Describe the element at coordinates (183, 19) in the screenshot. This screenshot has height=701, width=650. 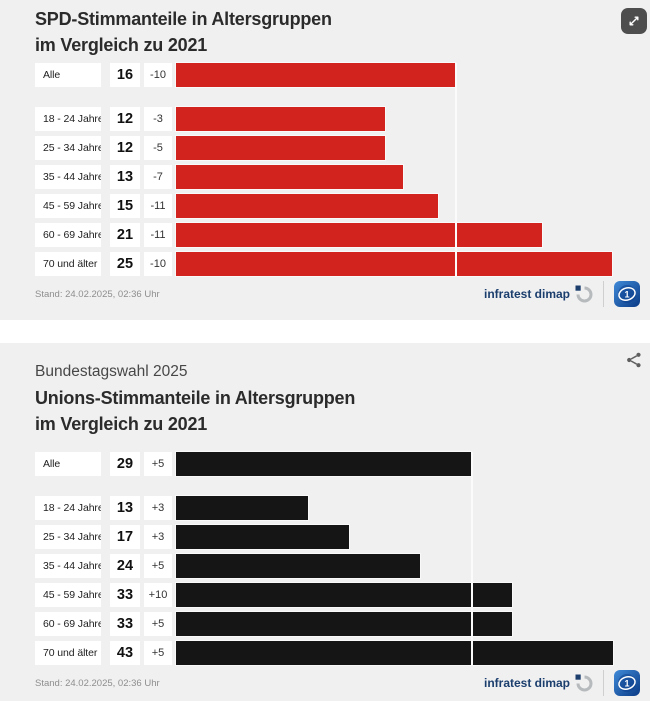
I see `chart-title-line1: SPD-Stimmanteile in Altersgruppen` at that location.